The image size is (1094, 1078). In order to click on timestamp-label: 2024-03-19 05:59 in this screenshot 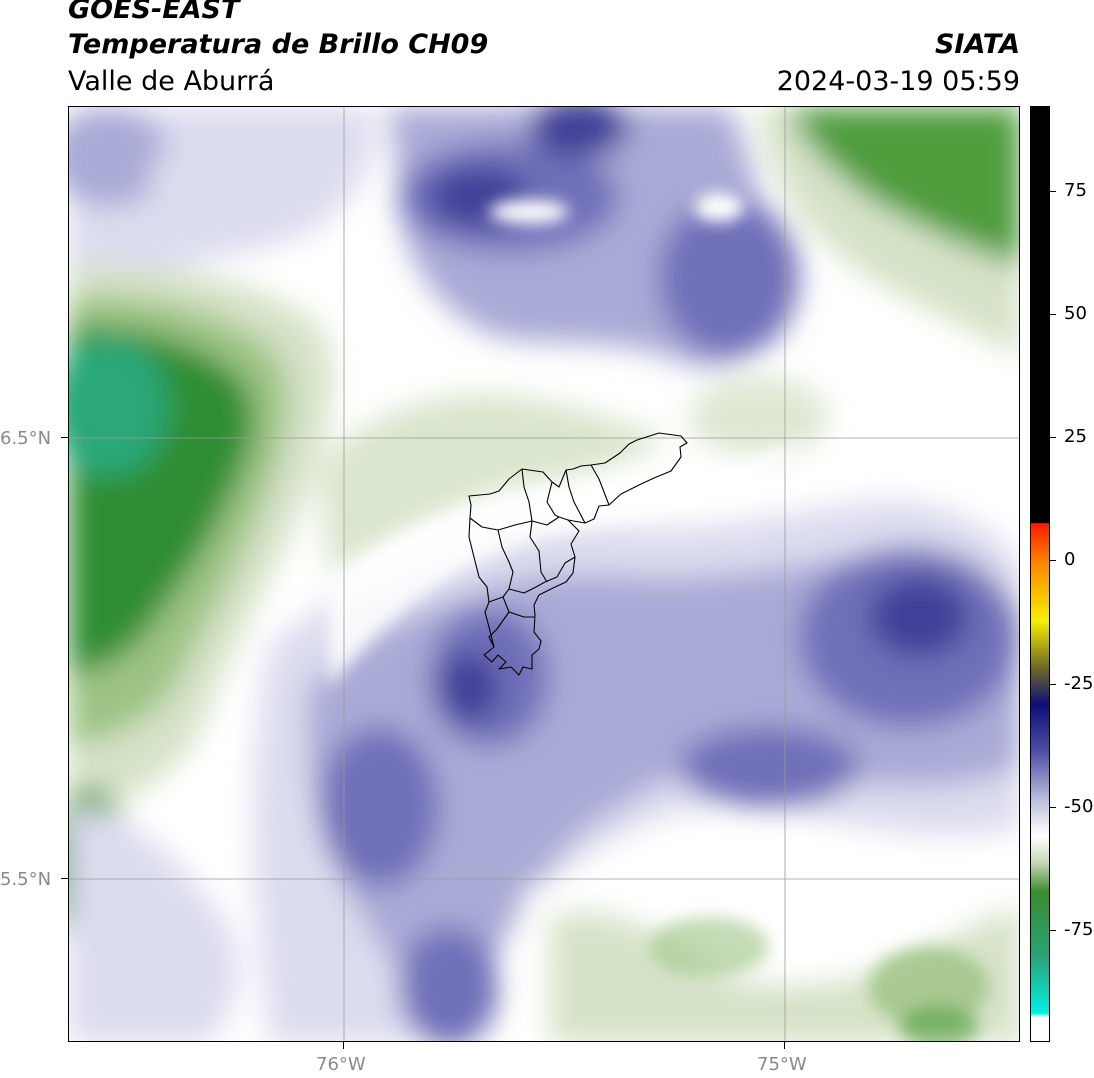, I will do `click(898, 81)`.